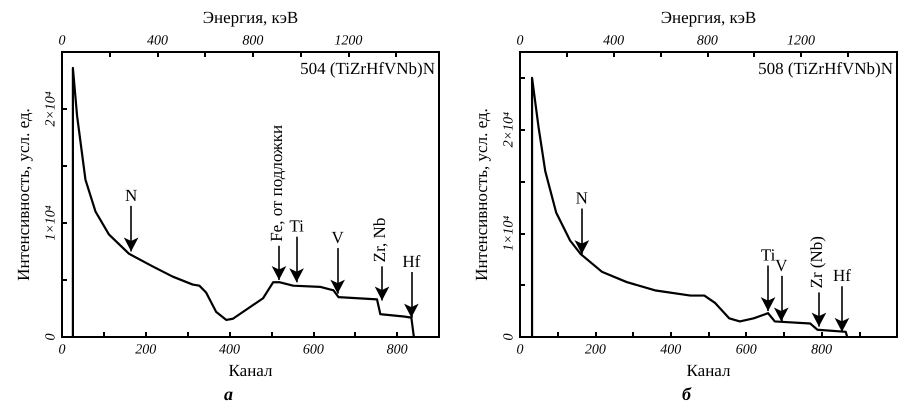  What do you see at coordinates (687, 394) in the screenshot?
I see `text: б` at bounding box center [687, 394].